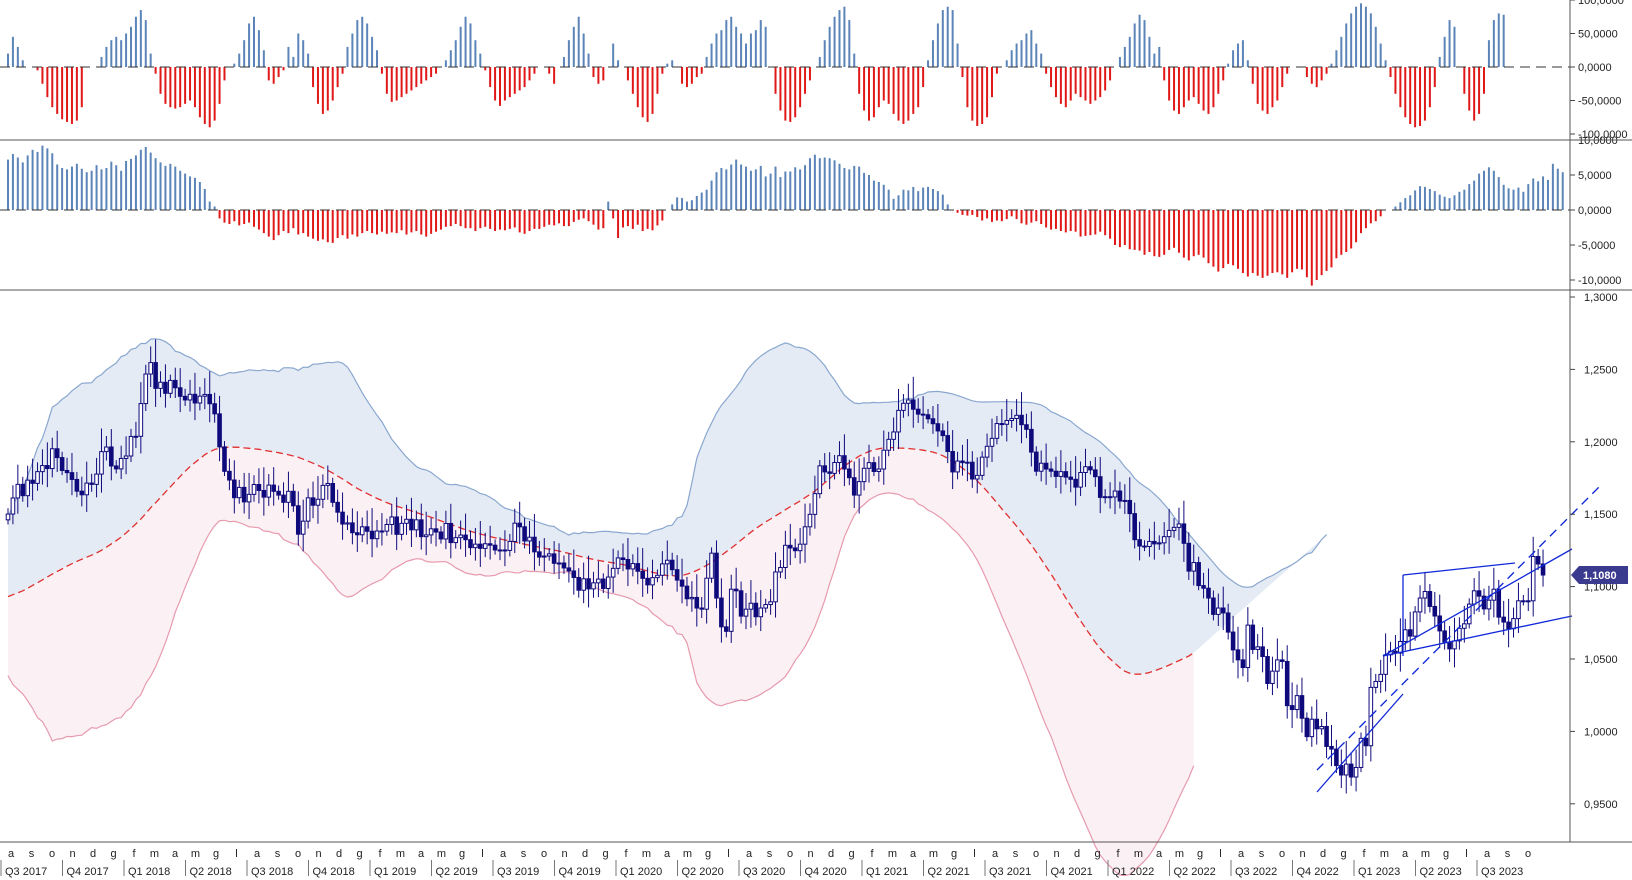  I want to click on price-tick-label: 0,9500, so click(1601, 805).